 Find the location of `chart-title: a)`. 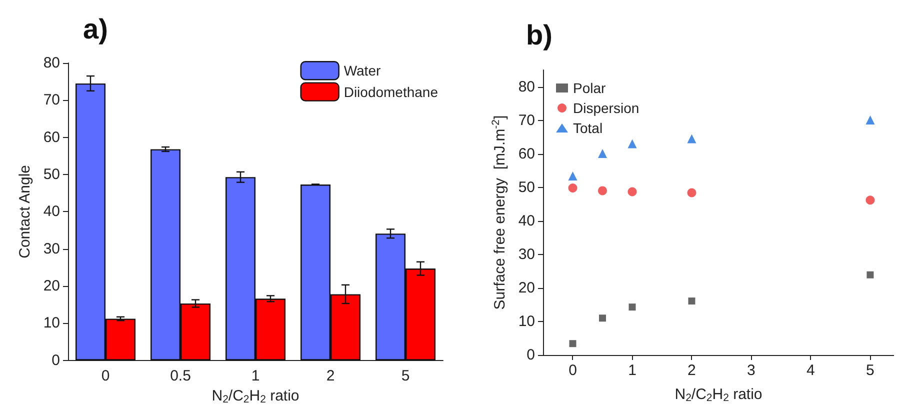

chart-title: a) is located at coordinates (95, 29).